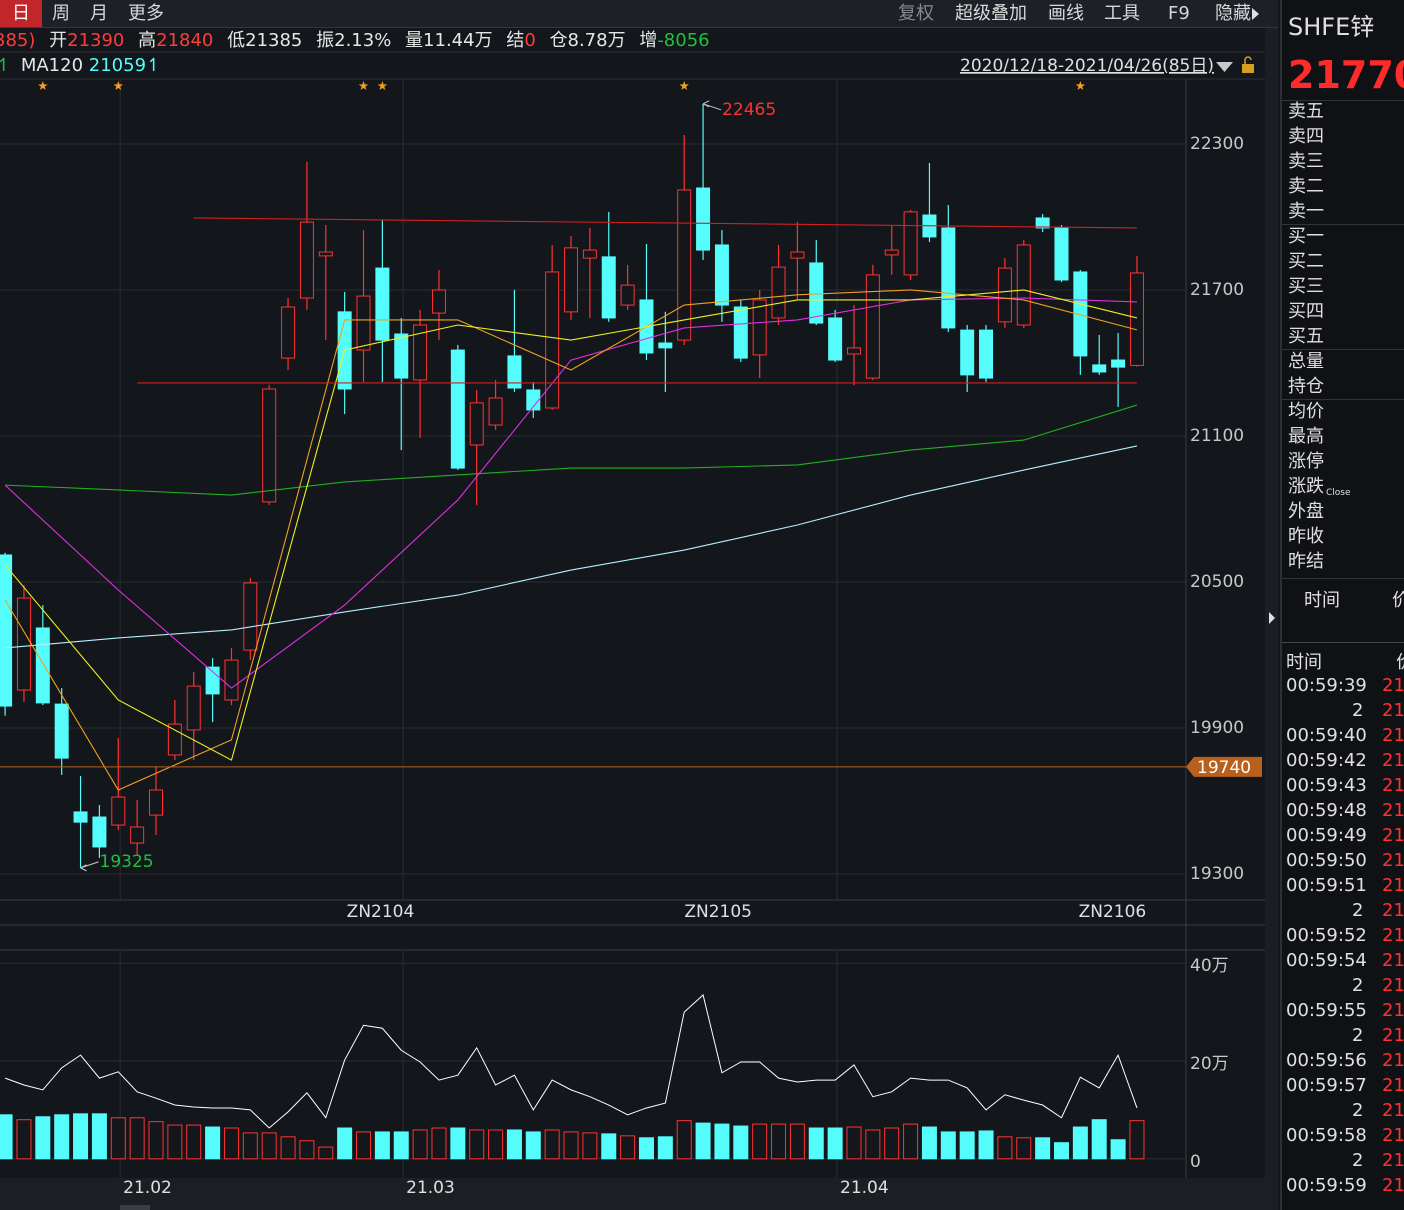 The height and width of the screenshot is (1210, 1404). What do you see at coordinates (61, 13) in the screenshot?
I see `tab-week: 周` at bounding box center [61, 13].